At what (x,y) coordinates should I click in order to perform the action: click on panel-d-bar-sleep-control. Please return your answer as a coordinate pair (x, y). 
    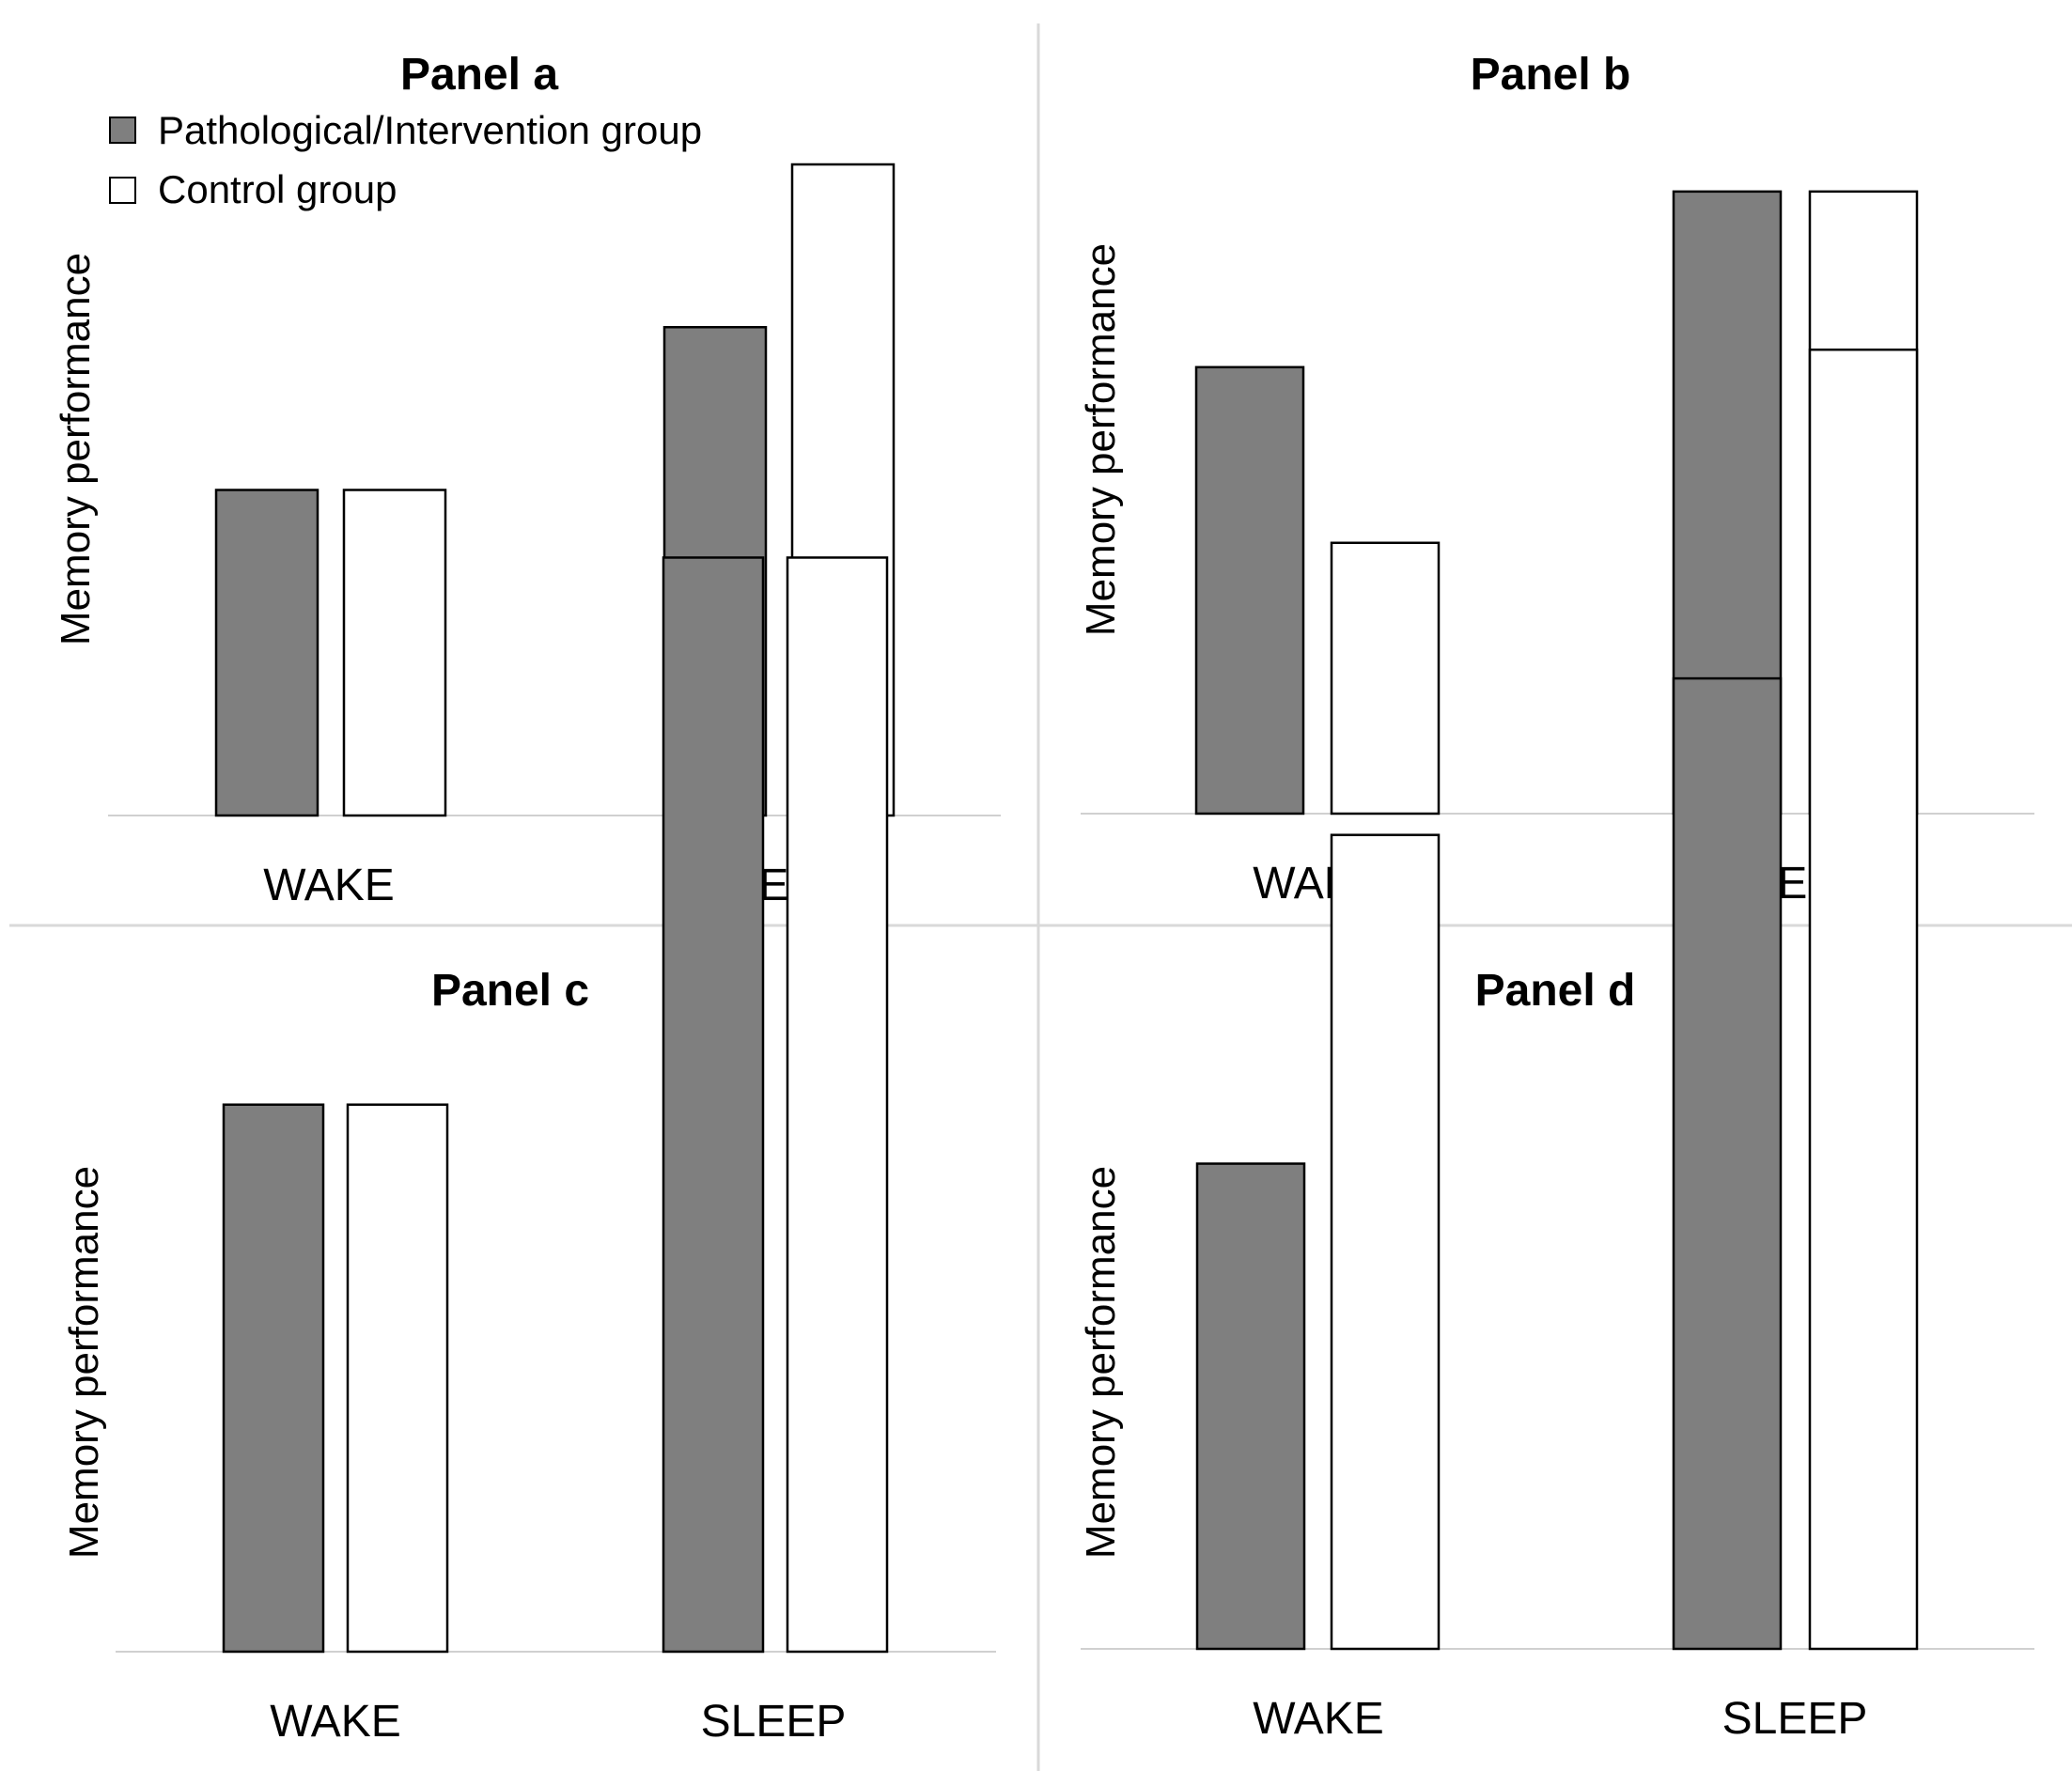
    Looking at the image, I should click on (1863, 999).